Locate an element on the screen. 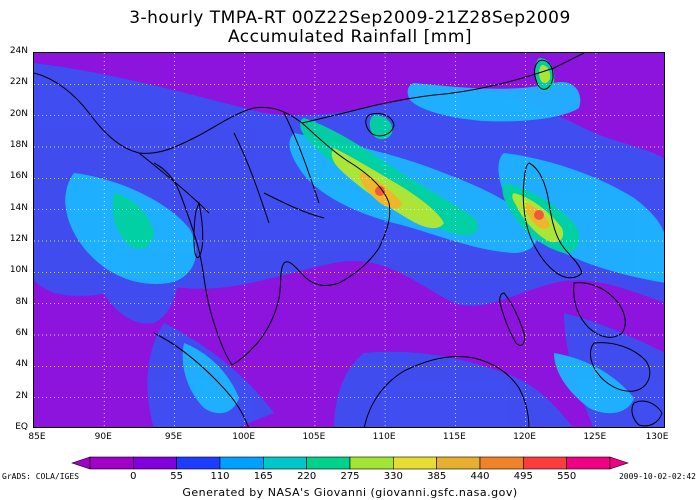 This screenshot has width=700, height=500. colorbar-tick-label: 385 is located at coordinates (437, 476).